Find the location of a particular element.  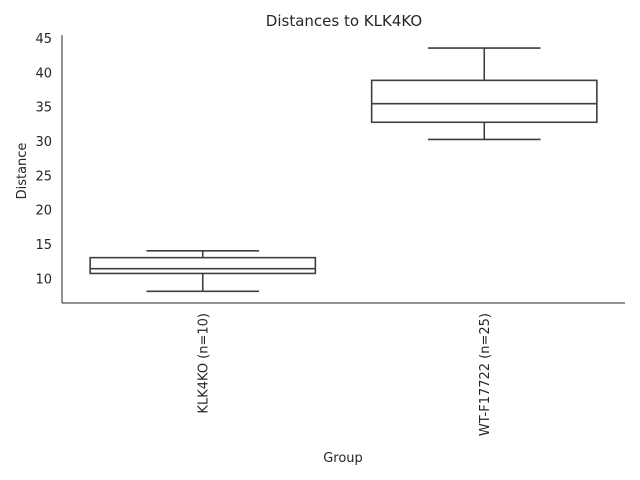

y-tick-label: 35 is located at coordinates (43, 108).